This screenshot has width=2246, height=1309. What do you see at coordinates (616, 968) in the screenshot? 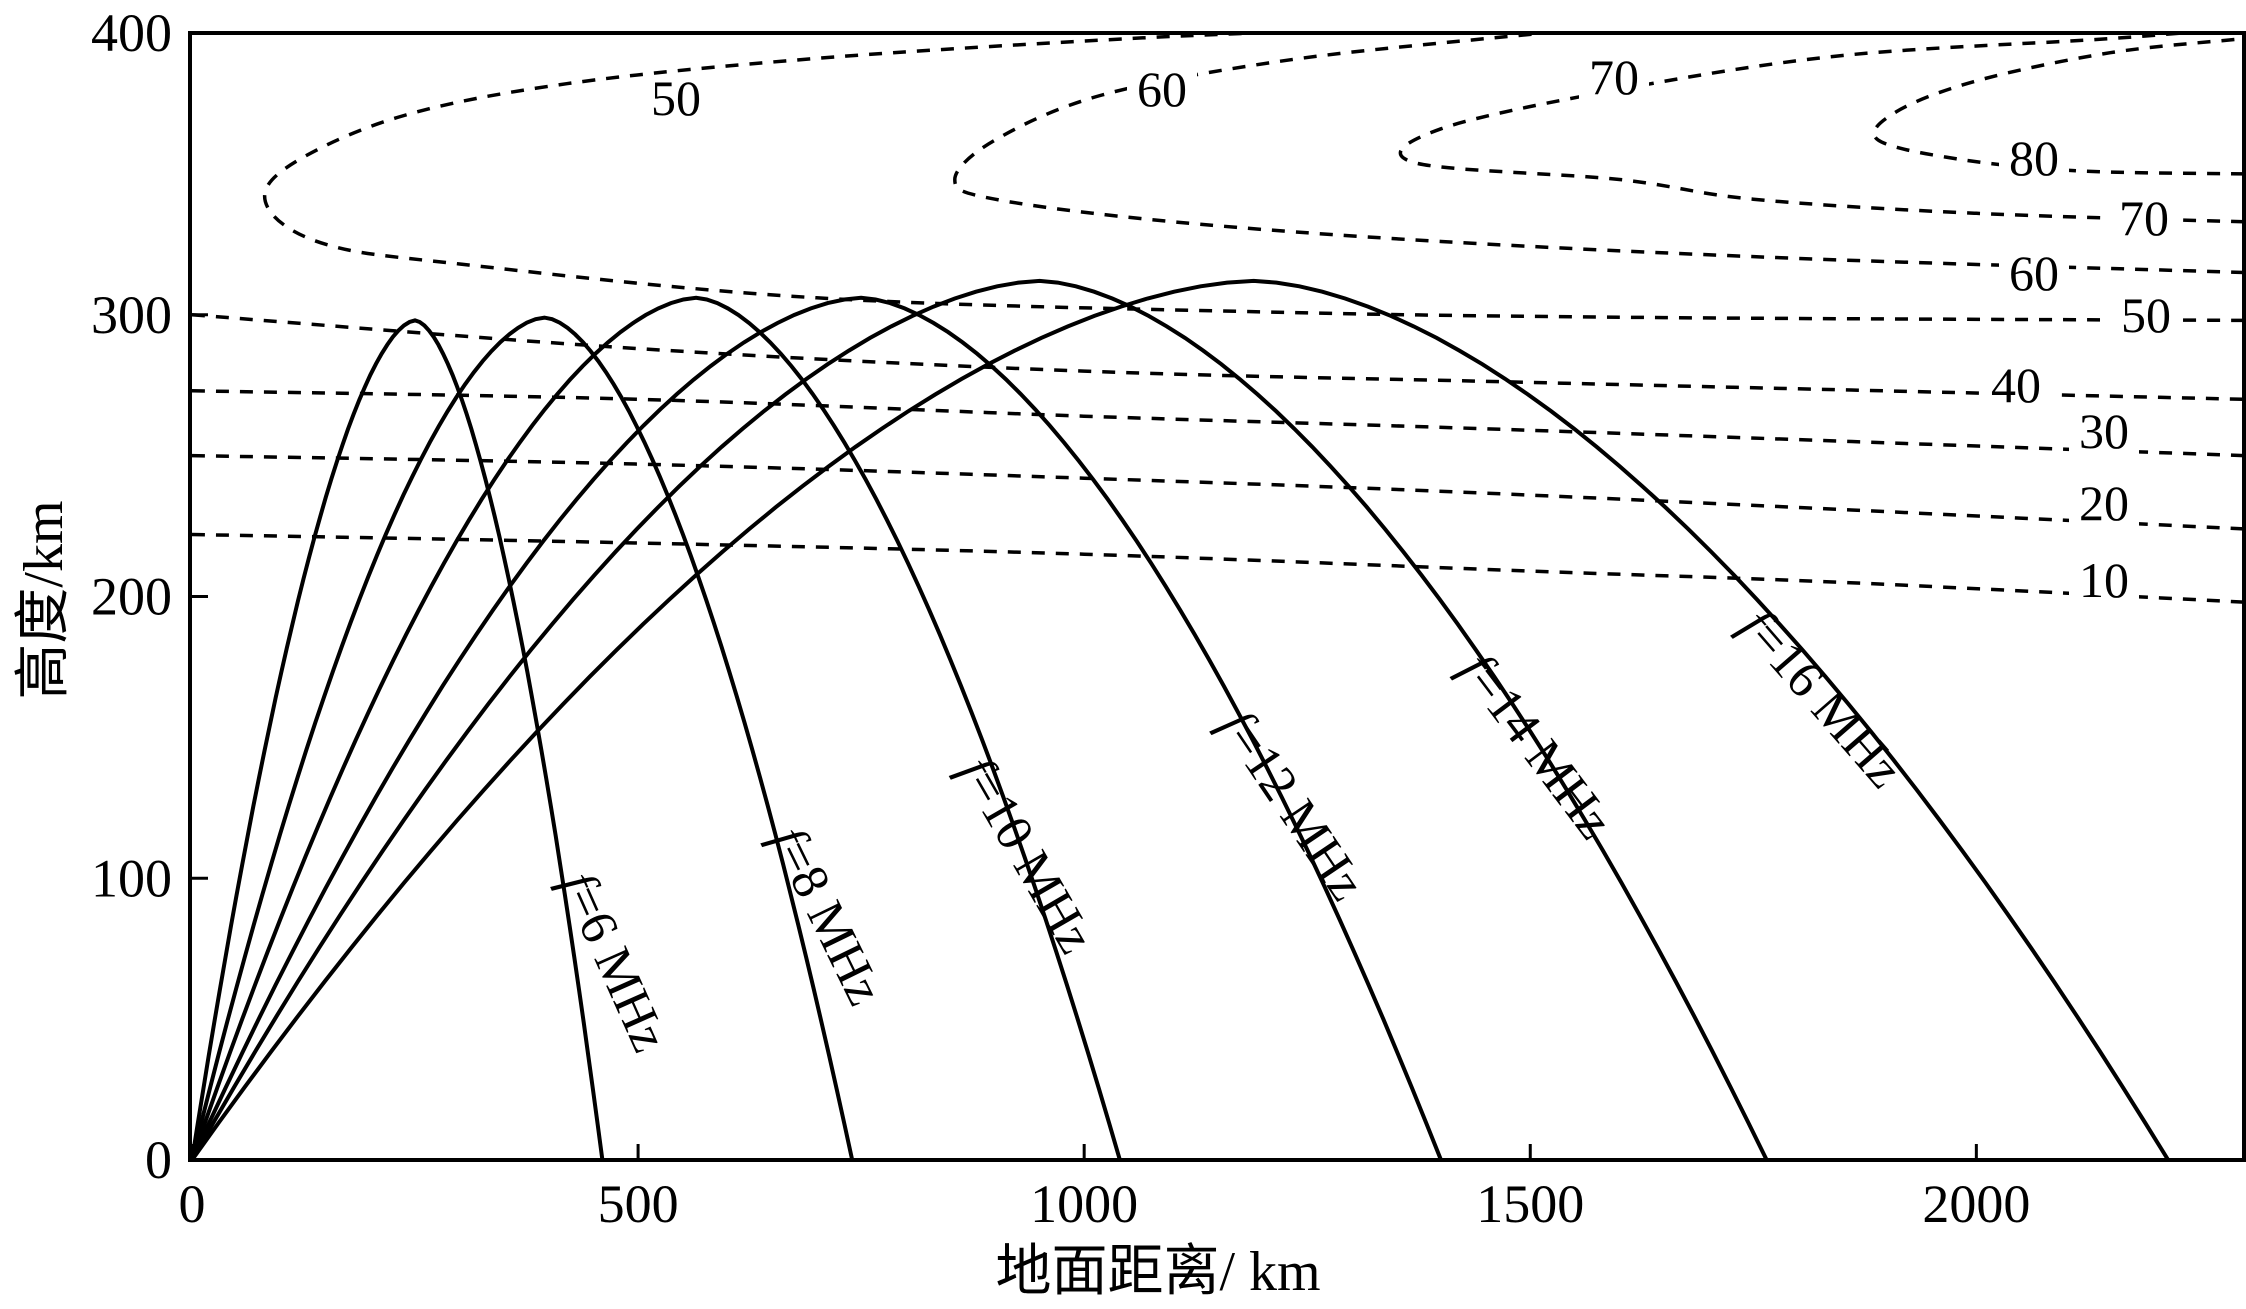
I see `ray-label-value: =6 MHz` at bounding box center [616, 968].